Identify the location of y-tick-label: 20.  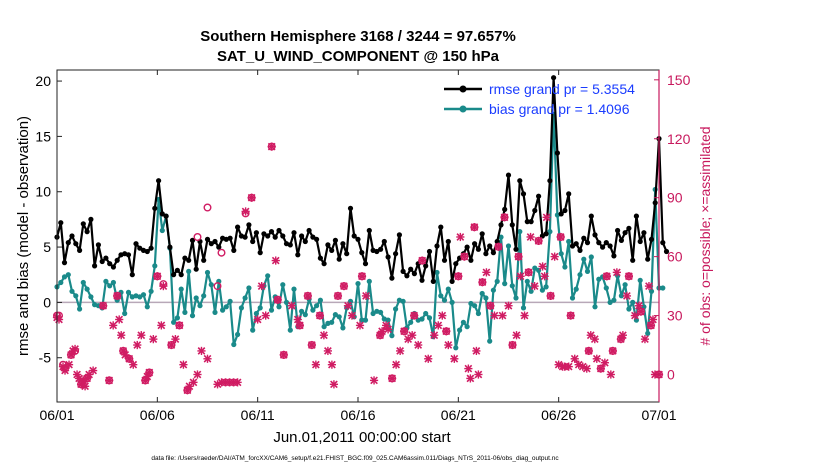
(43, 81).